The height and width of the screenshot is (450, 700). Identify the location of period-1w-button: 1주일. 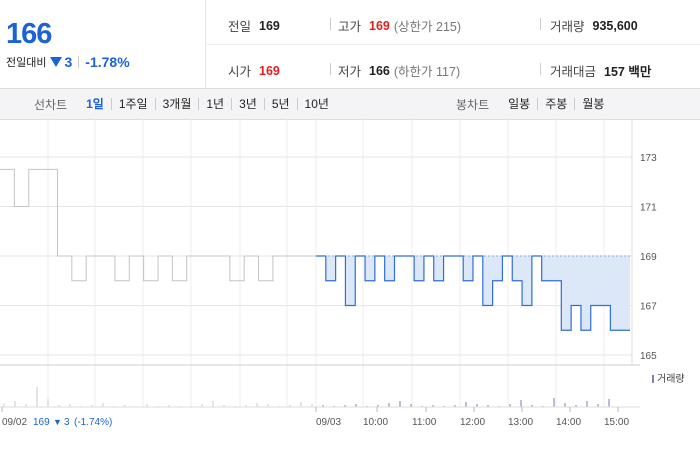
(132, 104).